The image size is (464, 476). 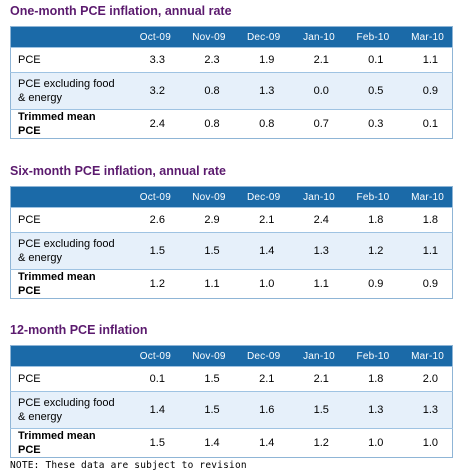 I want to click on section-title-12-month: 12-month PCE inflation, so click(x=79, y=330).